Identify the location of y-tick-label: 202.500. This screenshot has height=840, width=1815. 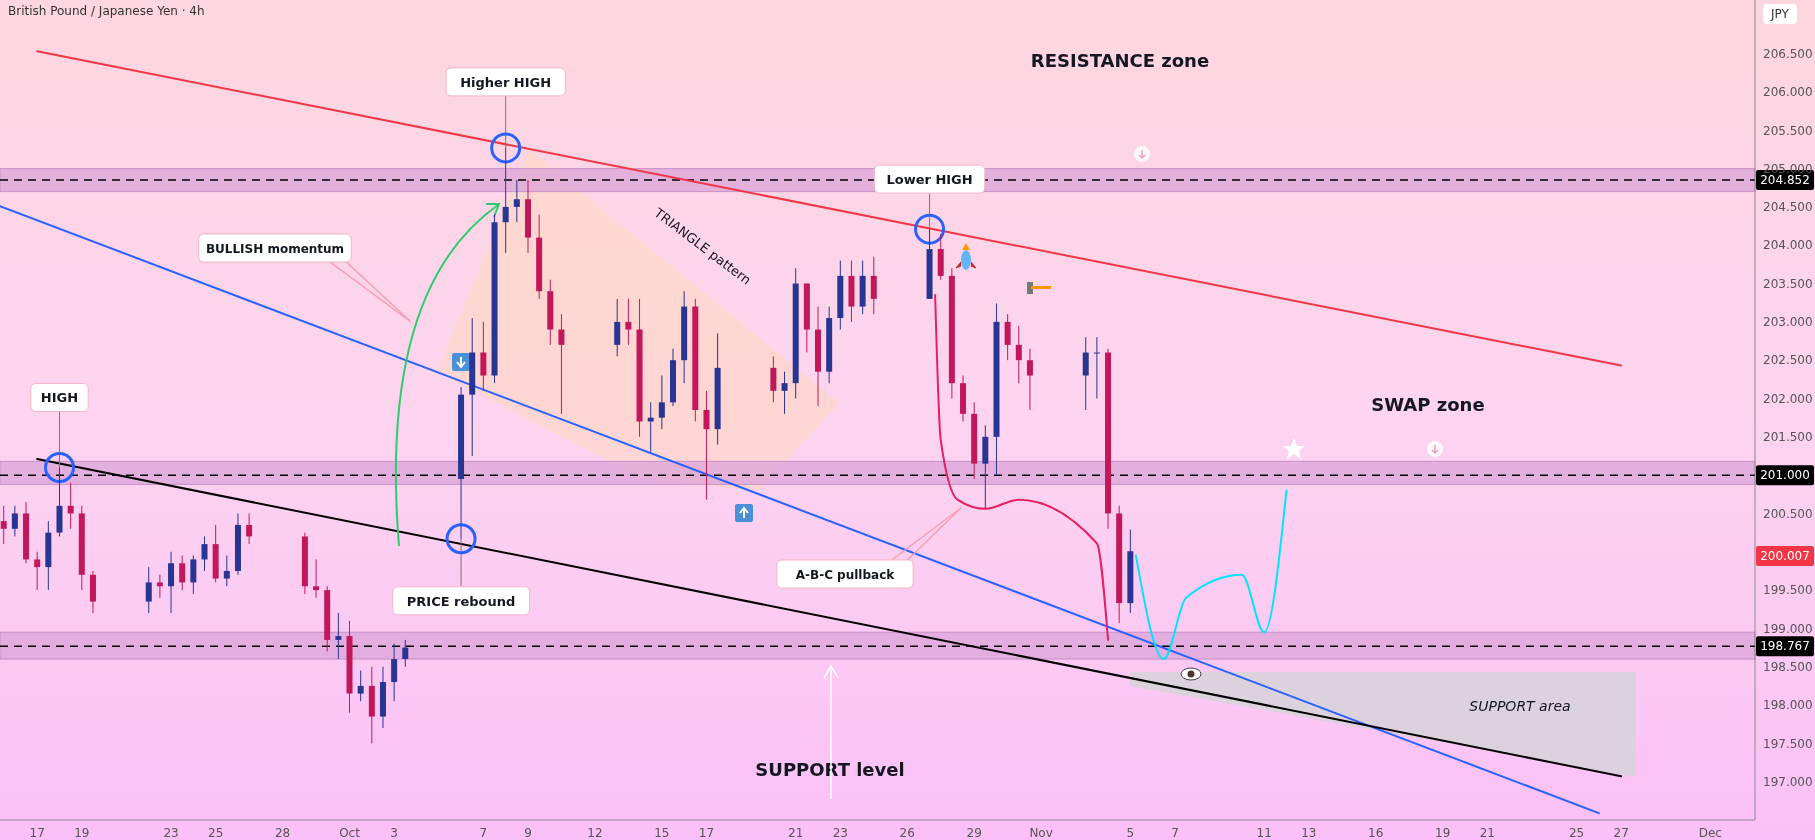
(1788, 360).